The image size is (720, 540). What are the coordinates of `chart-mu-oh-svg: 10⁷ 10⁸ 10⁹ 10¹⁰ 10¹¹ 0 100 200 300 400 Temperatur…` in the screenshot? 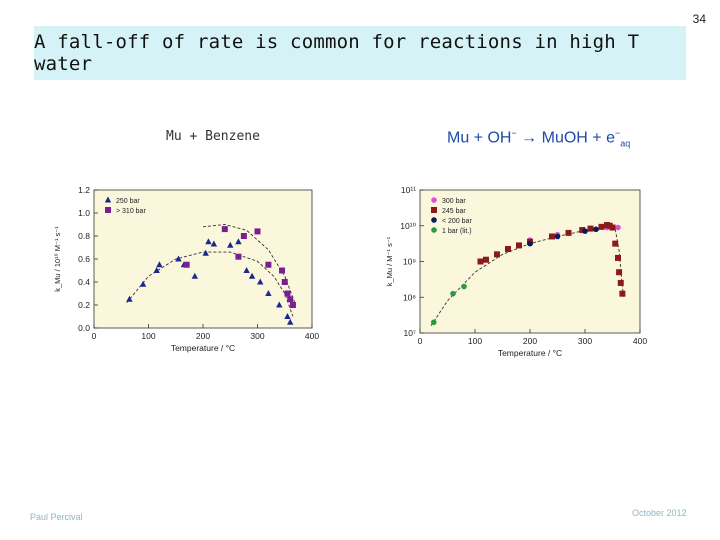 It's located at (516, 271).